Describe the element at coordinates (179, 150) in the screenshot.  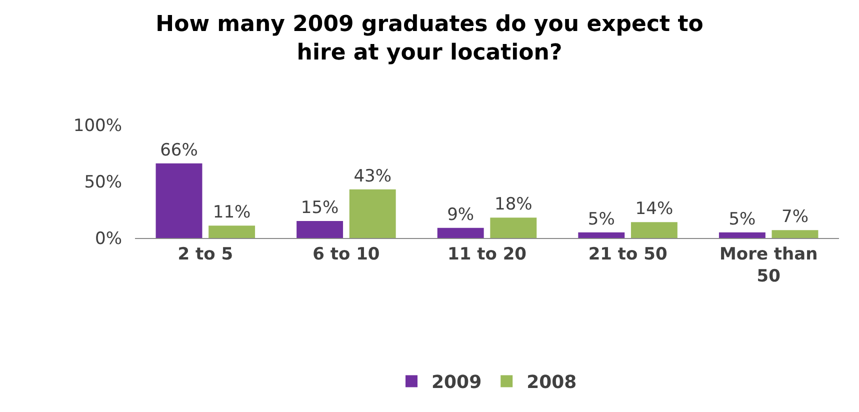
I see `data-label: 66%` at that location.